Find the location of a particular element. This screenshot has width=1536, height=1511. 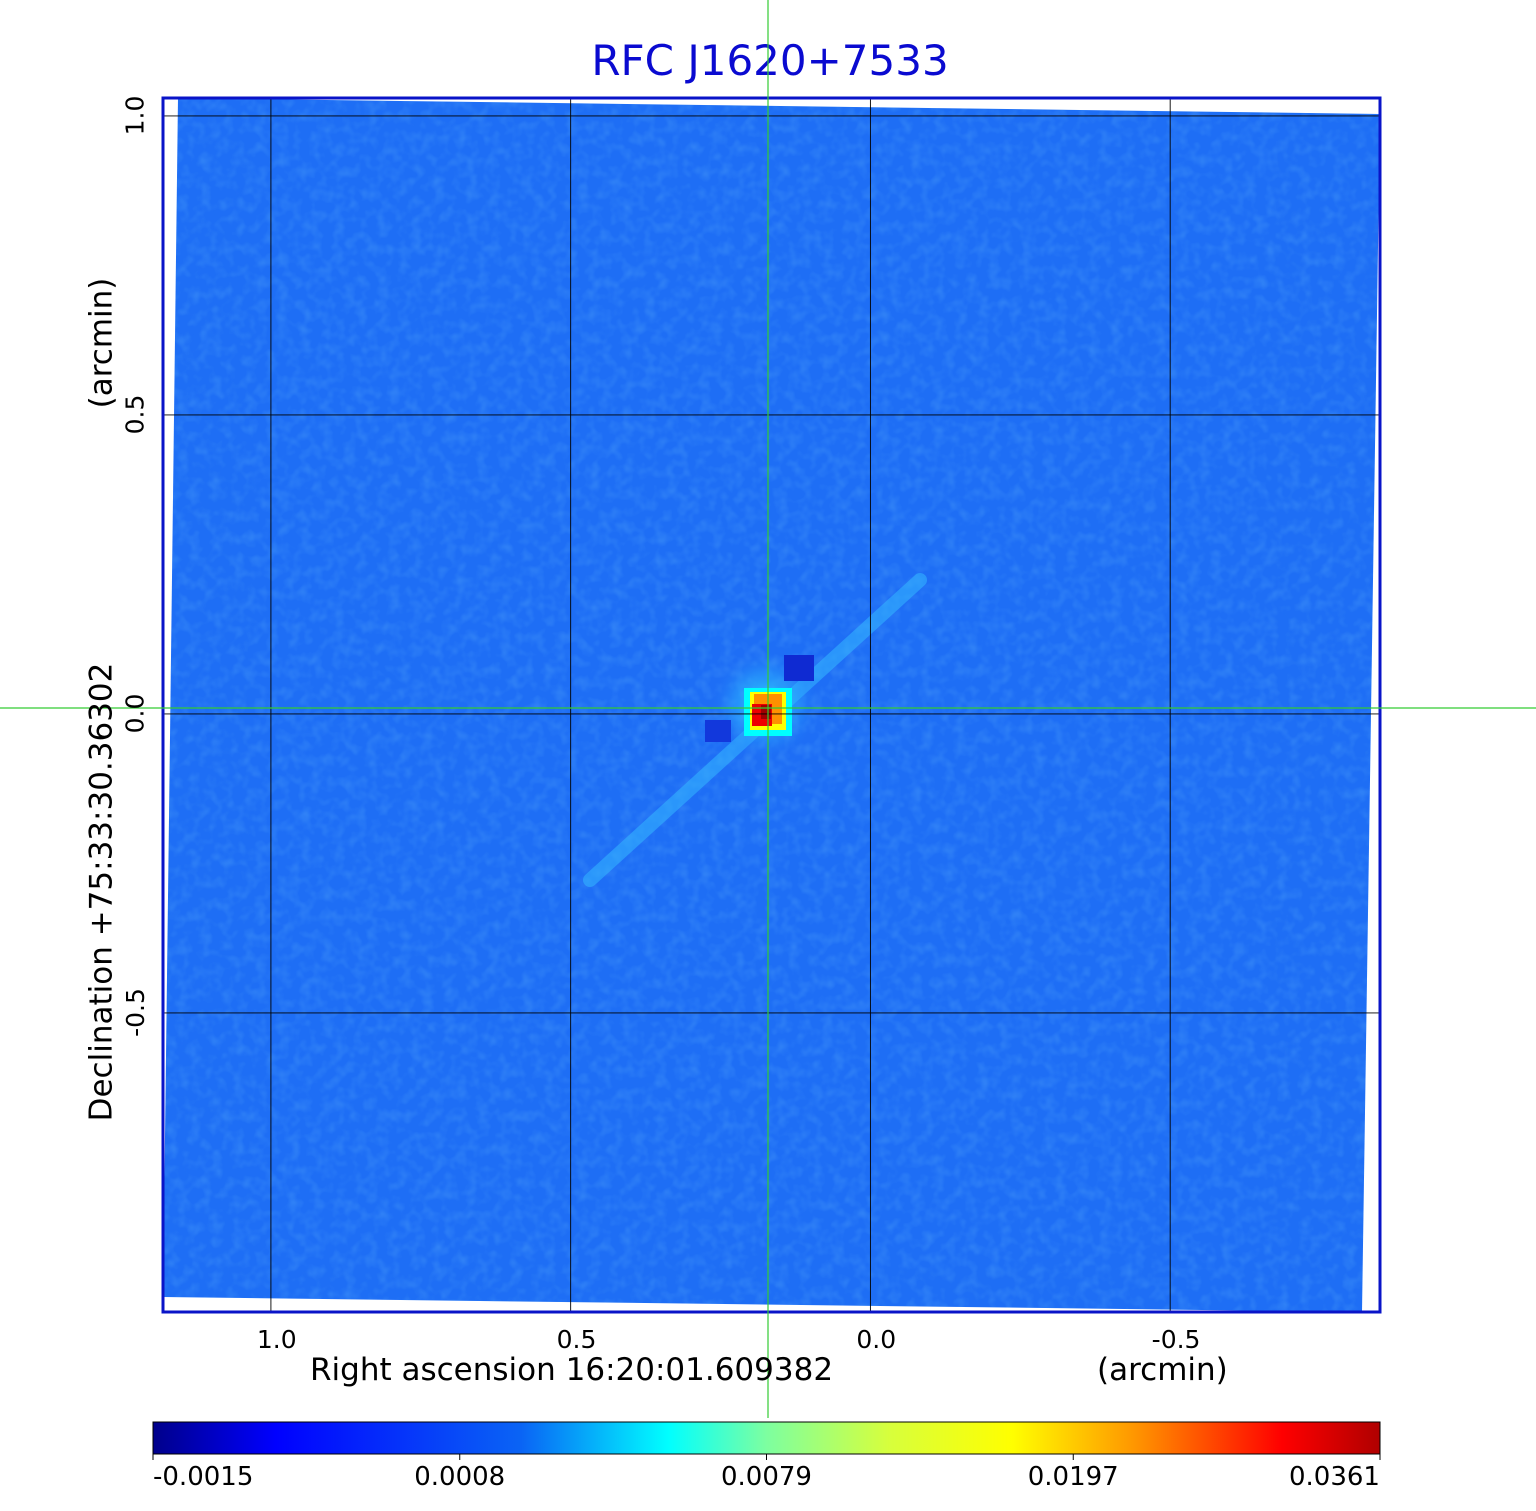

y-axis-label: Declination +75:33:30.36302 is located at coordinates (100, 892).